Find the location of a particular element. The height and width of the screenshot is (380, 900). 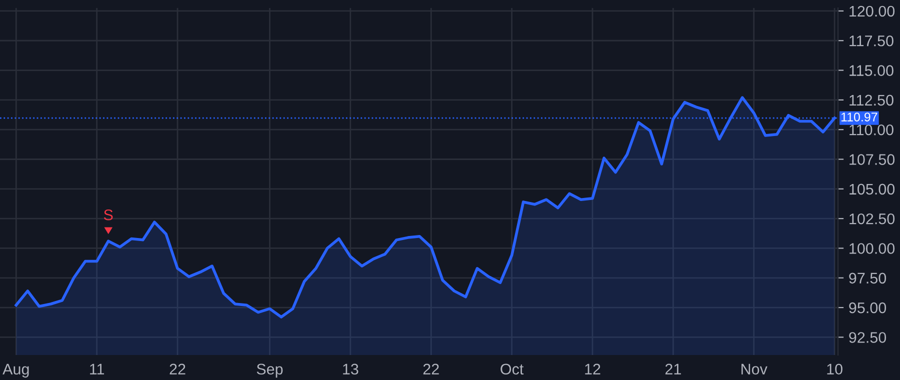

y-tick-label: 102.50 is located at coordinates (872, 218).